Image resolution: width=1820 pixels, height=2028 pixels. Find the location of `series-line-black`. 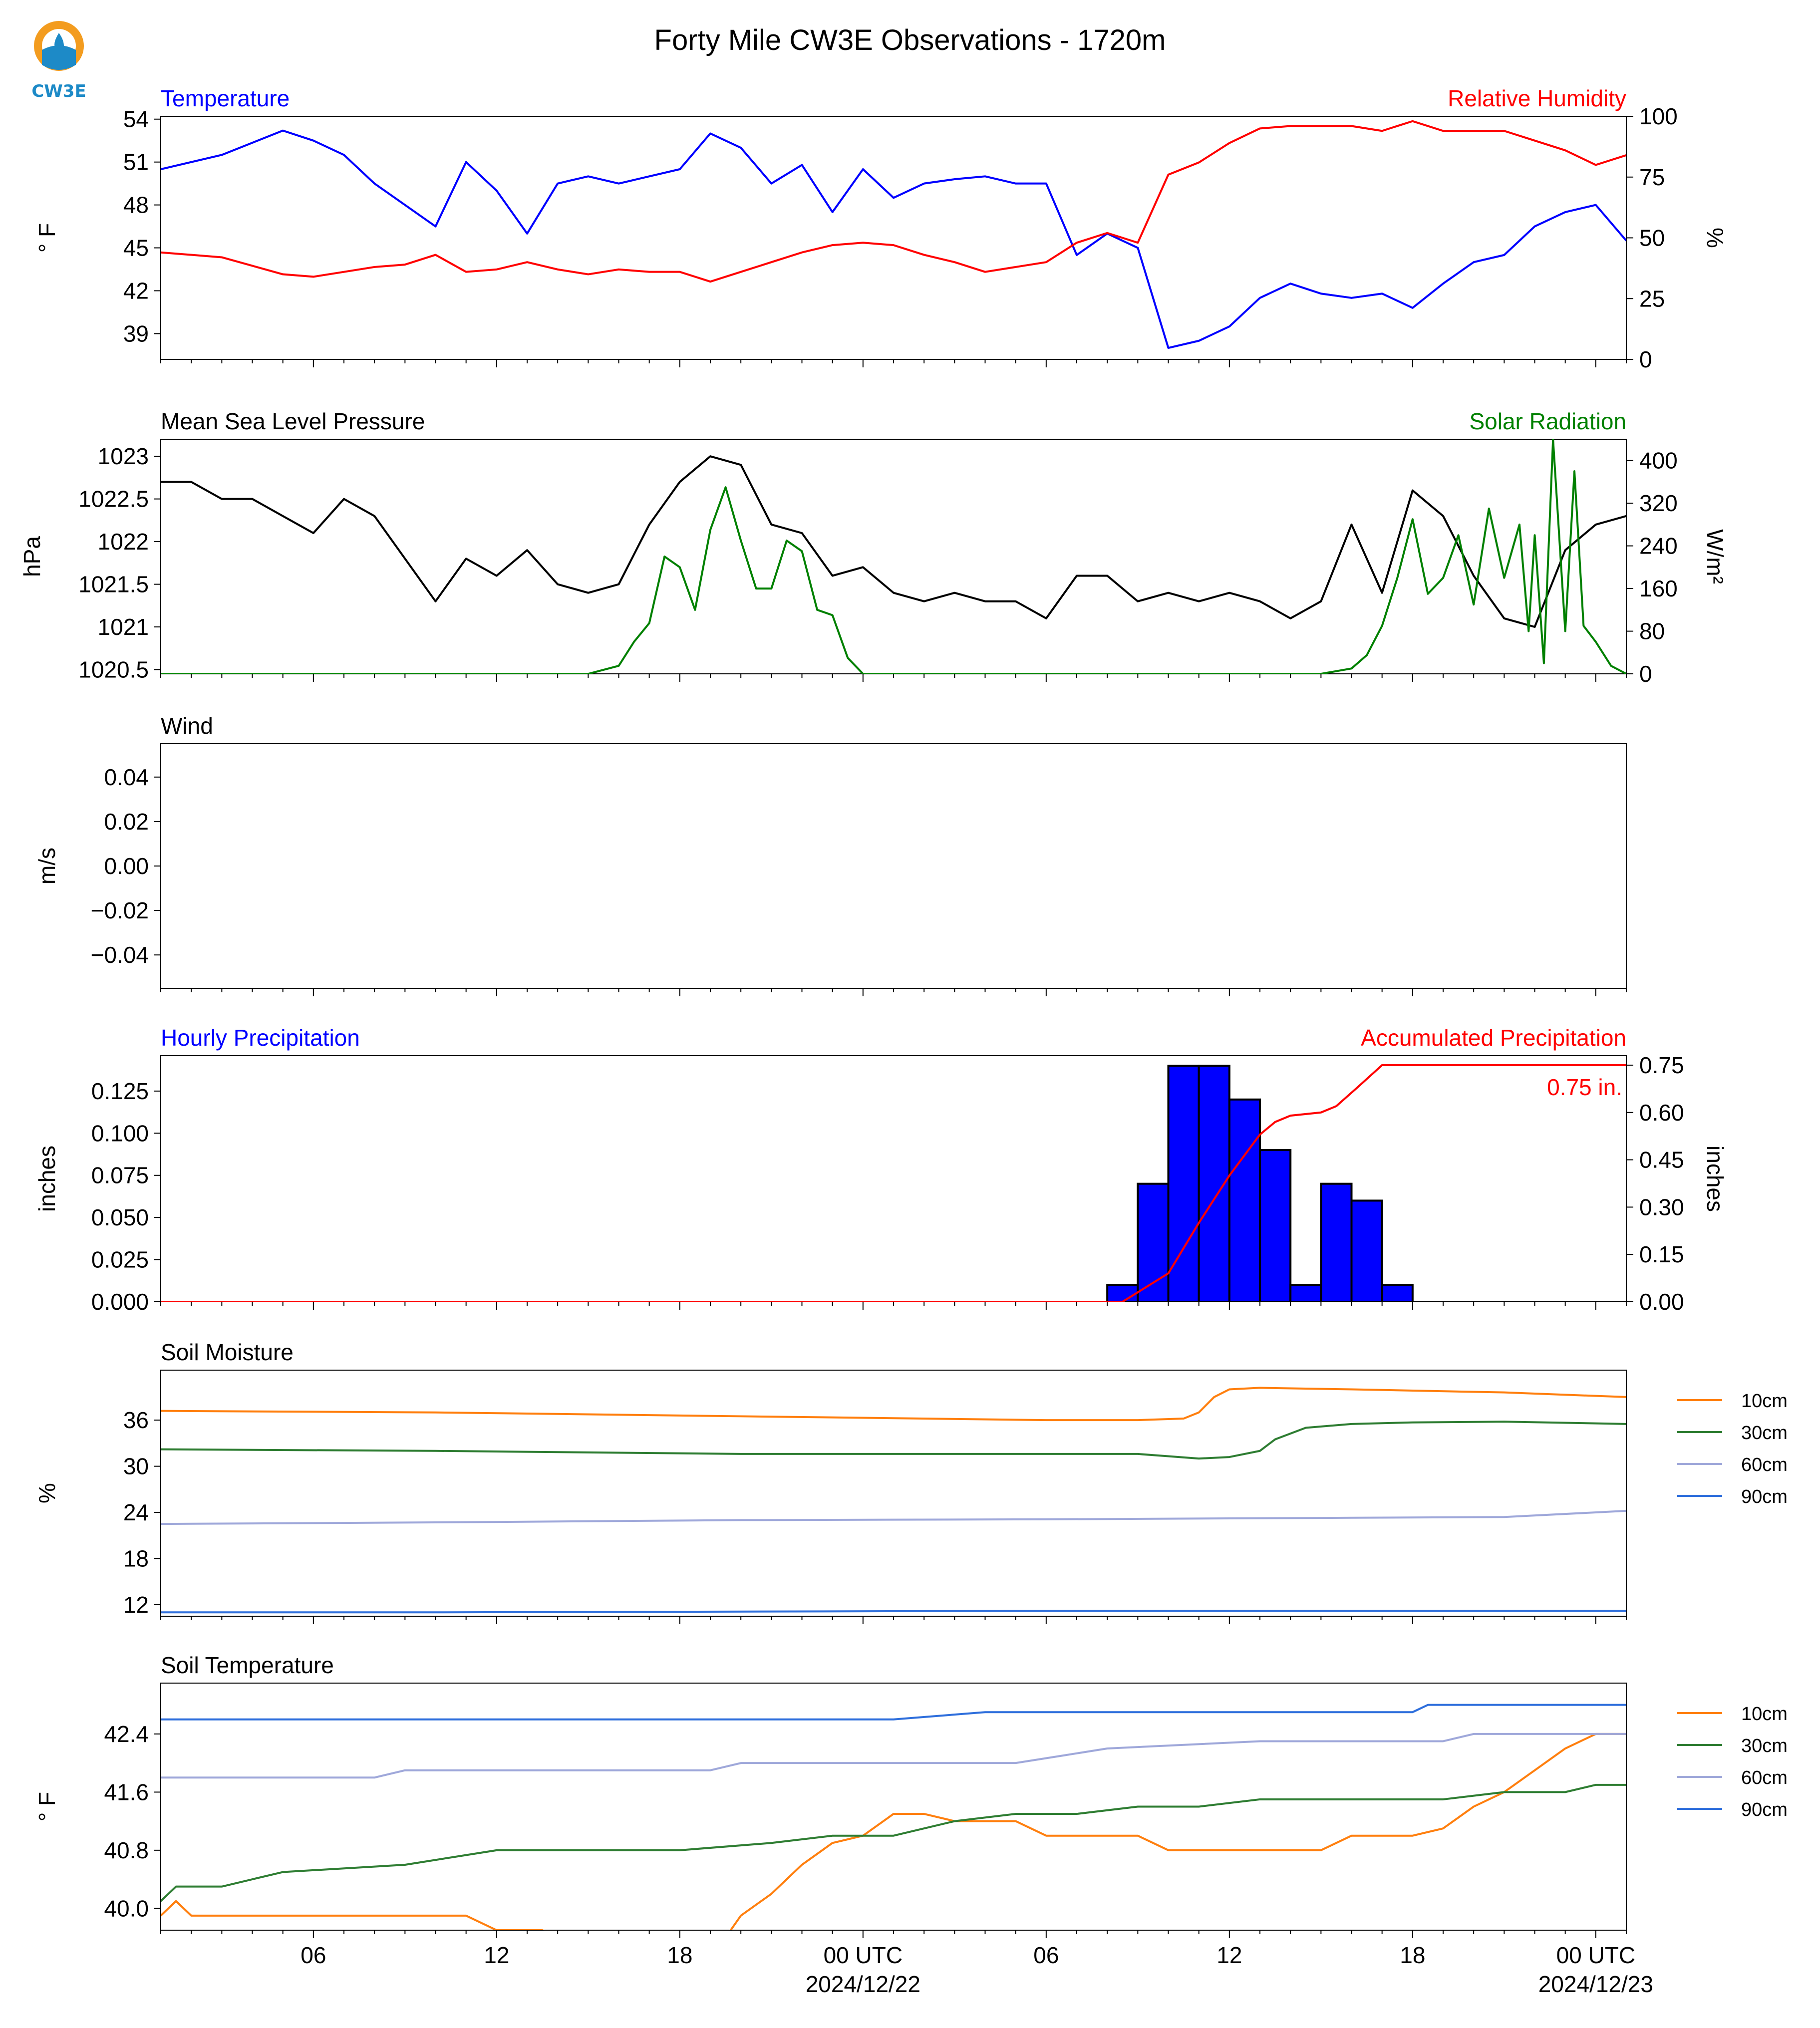

series-line-black is located at coordinates (893, 541).